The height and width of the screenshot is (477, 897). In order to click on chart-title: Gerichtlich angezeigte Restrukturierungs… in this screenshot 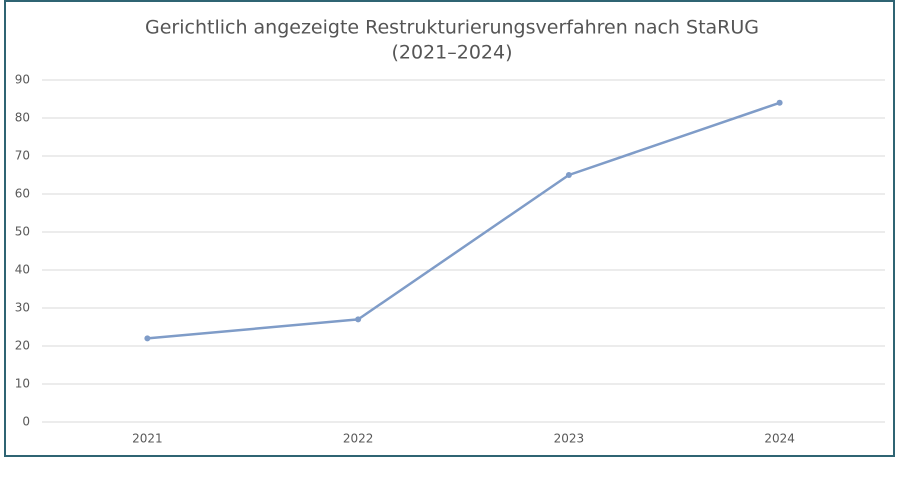, I will do `click(452, 28)`.